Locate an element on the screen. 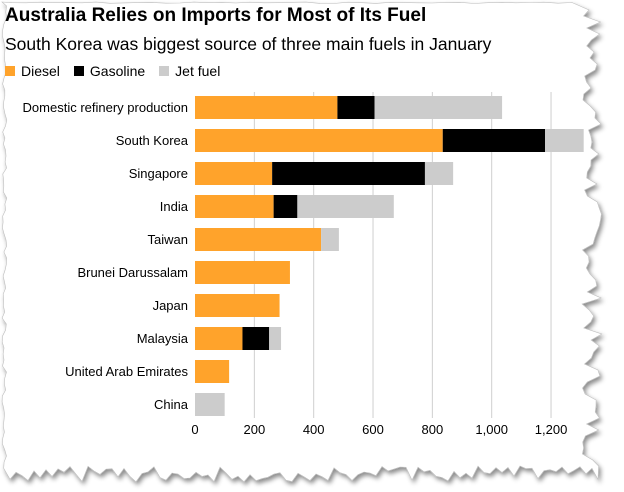 The image size is (624, 492). legend-swatch-diesel is located at coordinates (10, 71).